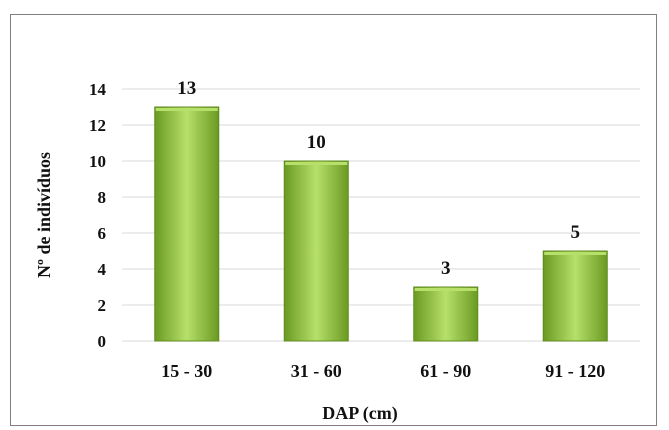  I want to click on y-tick-label: 2, so click(102, 305).